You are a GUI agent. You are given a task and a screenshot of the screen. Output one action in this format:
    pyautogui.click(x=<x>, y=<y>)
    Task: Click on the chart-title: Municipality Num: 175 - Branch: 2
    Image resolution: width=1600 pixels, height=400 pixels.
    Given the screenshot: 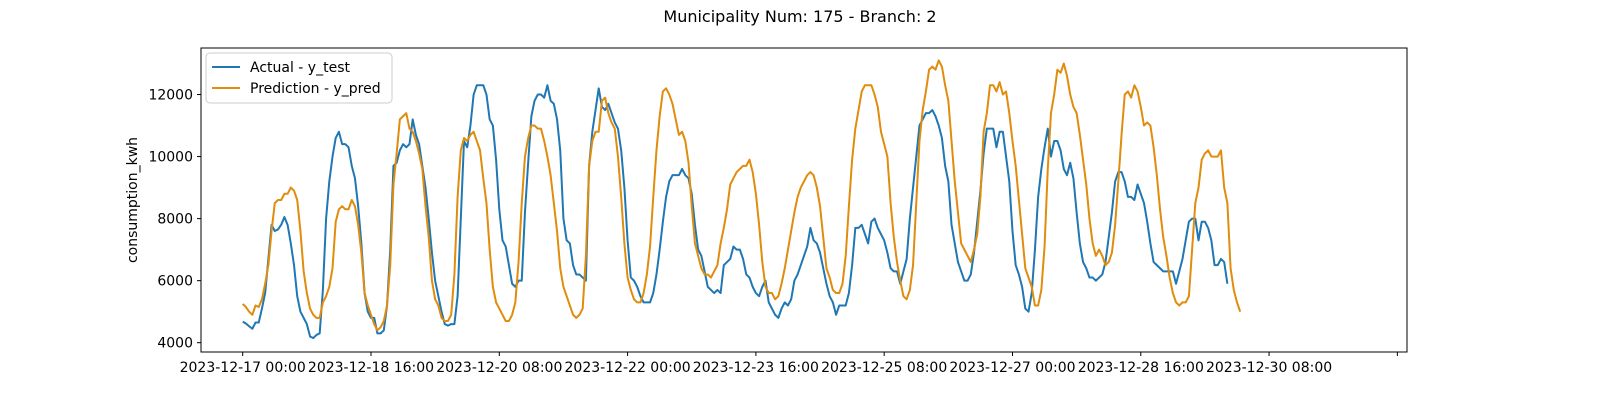 What is the action you would take?
    pyautogui.click(x=799, y=16)
    